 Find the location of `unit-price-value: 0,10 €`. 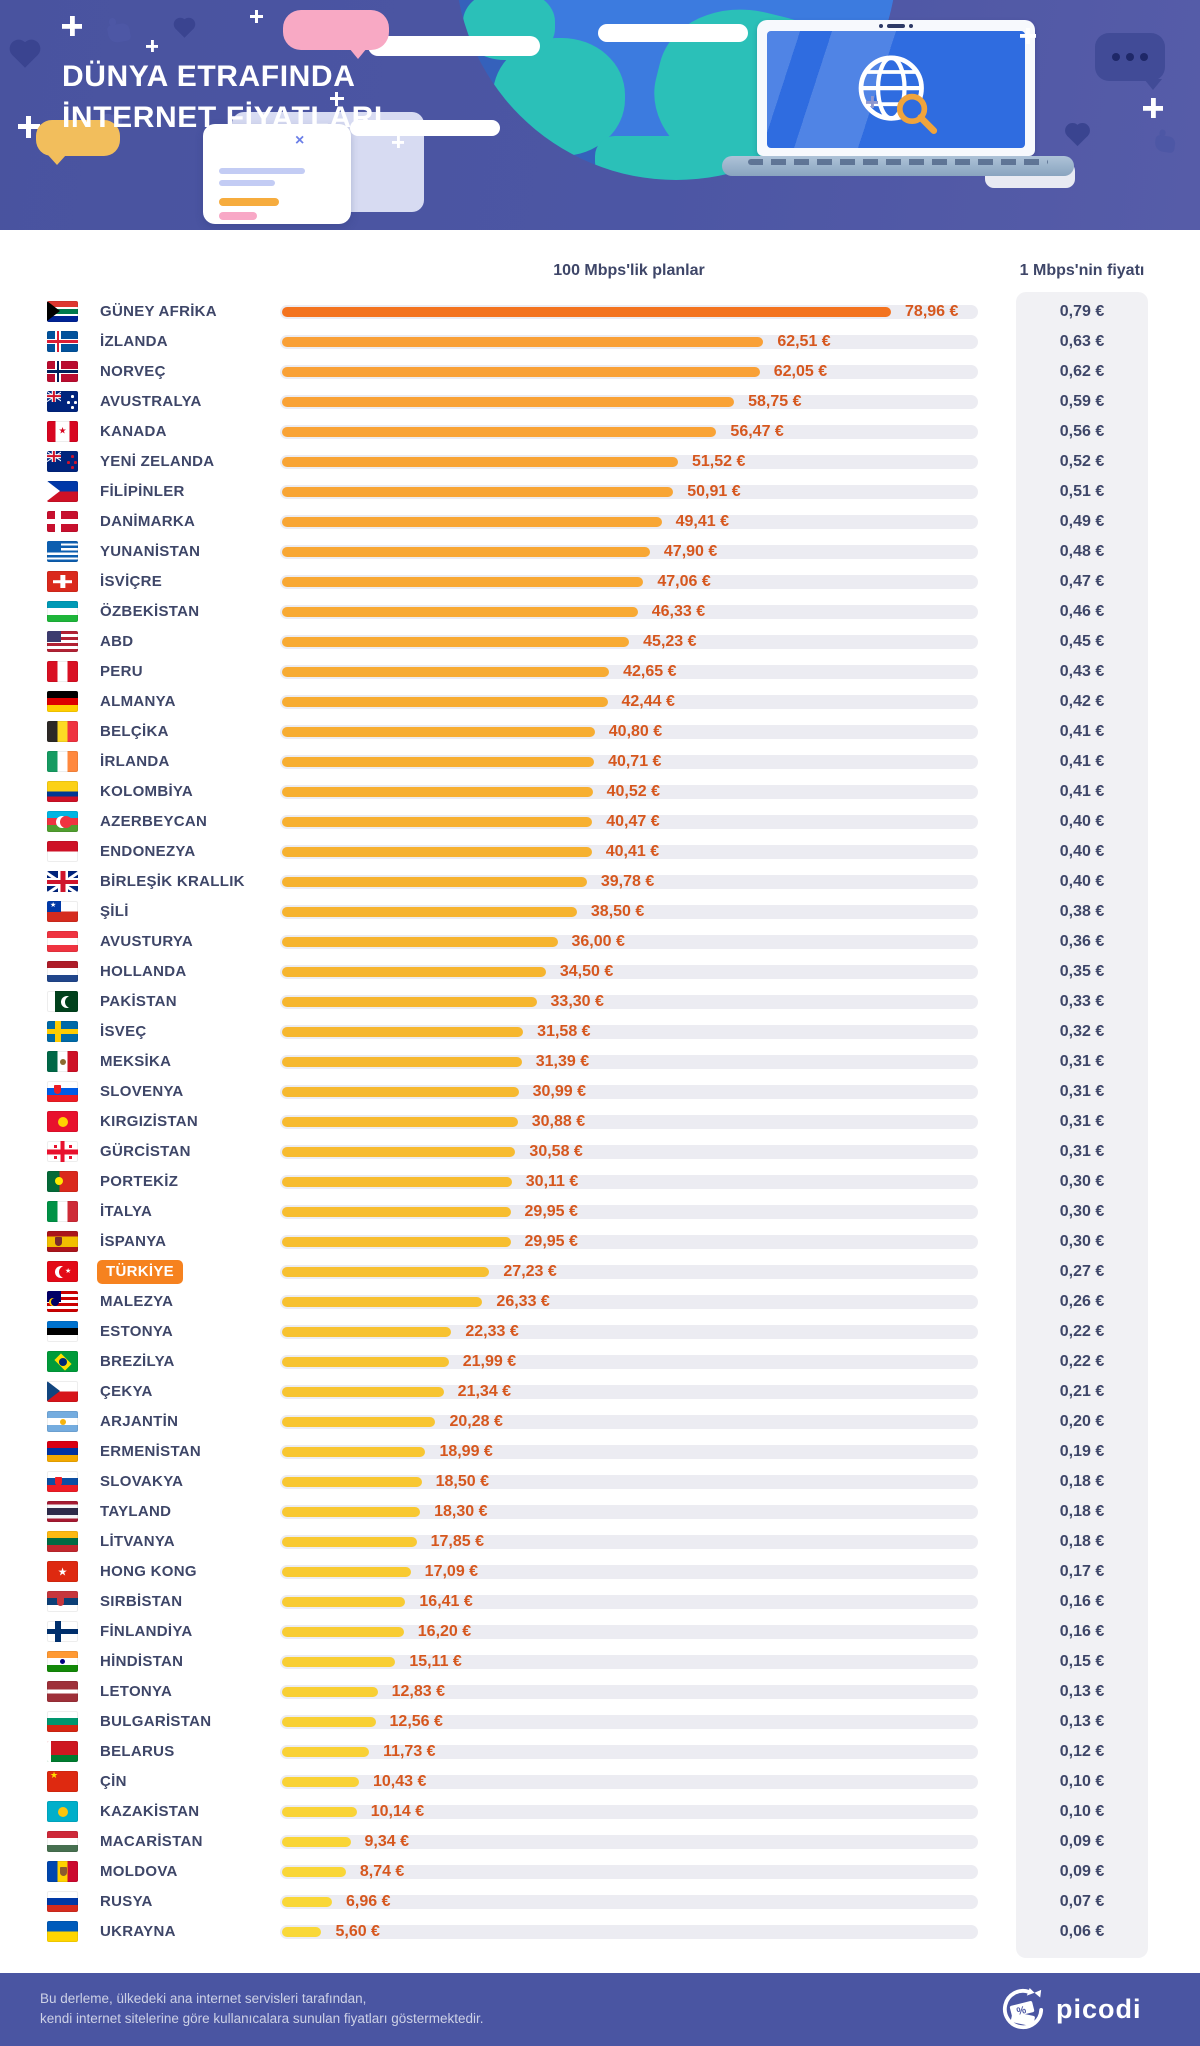

unit-price-value: 0,10 € is located at coordinates (1082, 1811).